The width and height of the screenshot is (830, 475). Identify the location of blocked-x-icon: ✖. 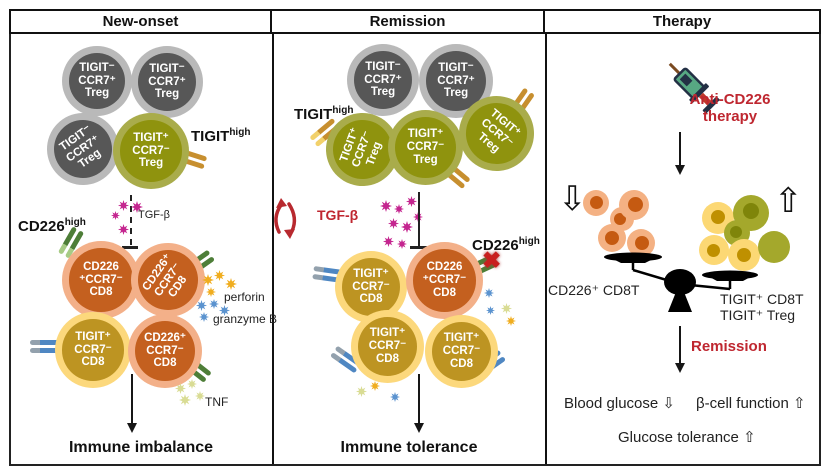
(492, 260).